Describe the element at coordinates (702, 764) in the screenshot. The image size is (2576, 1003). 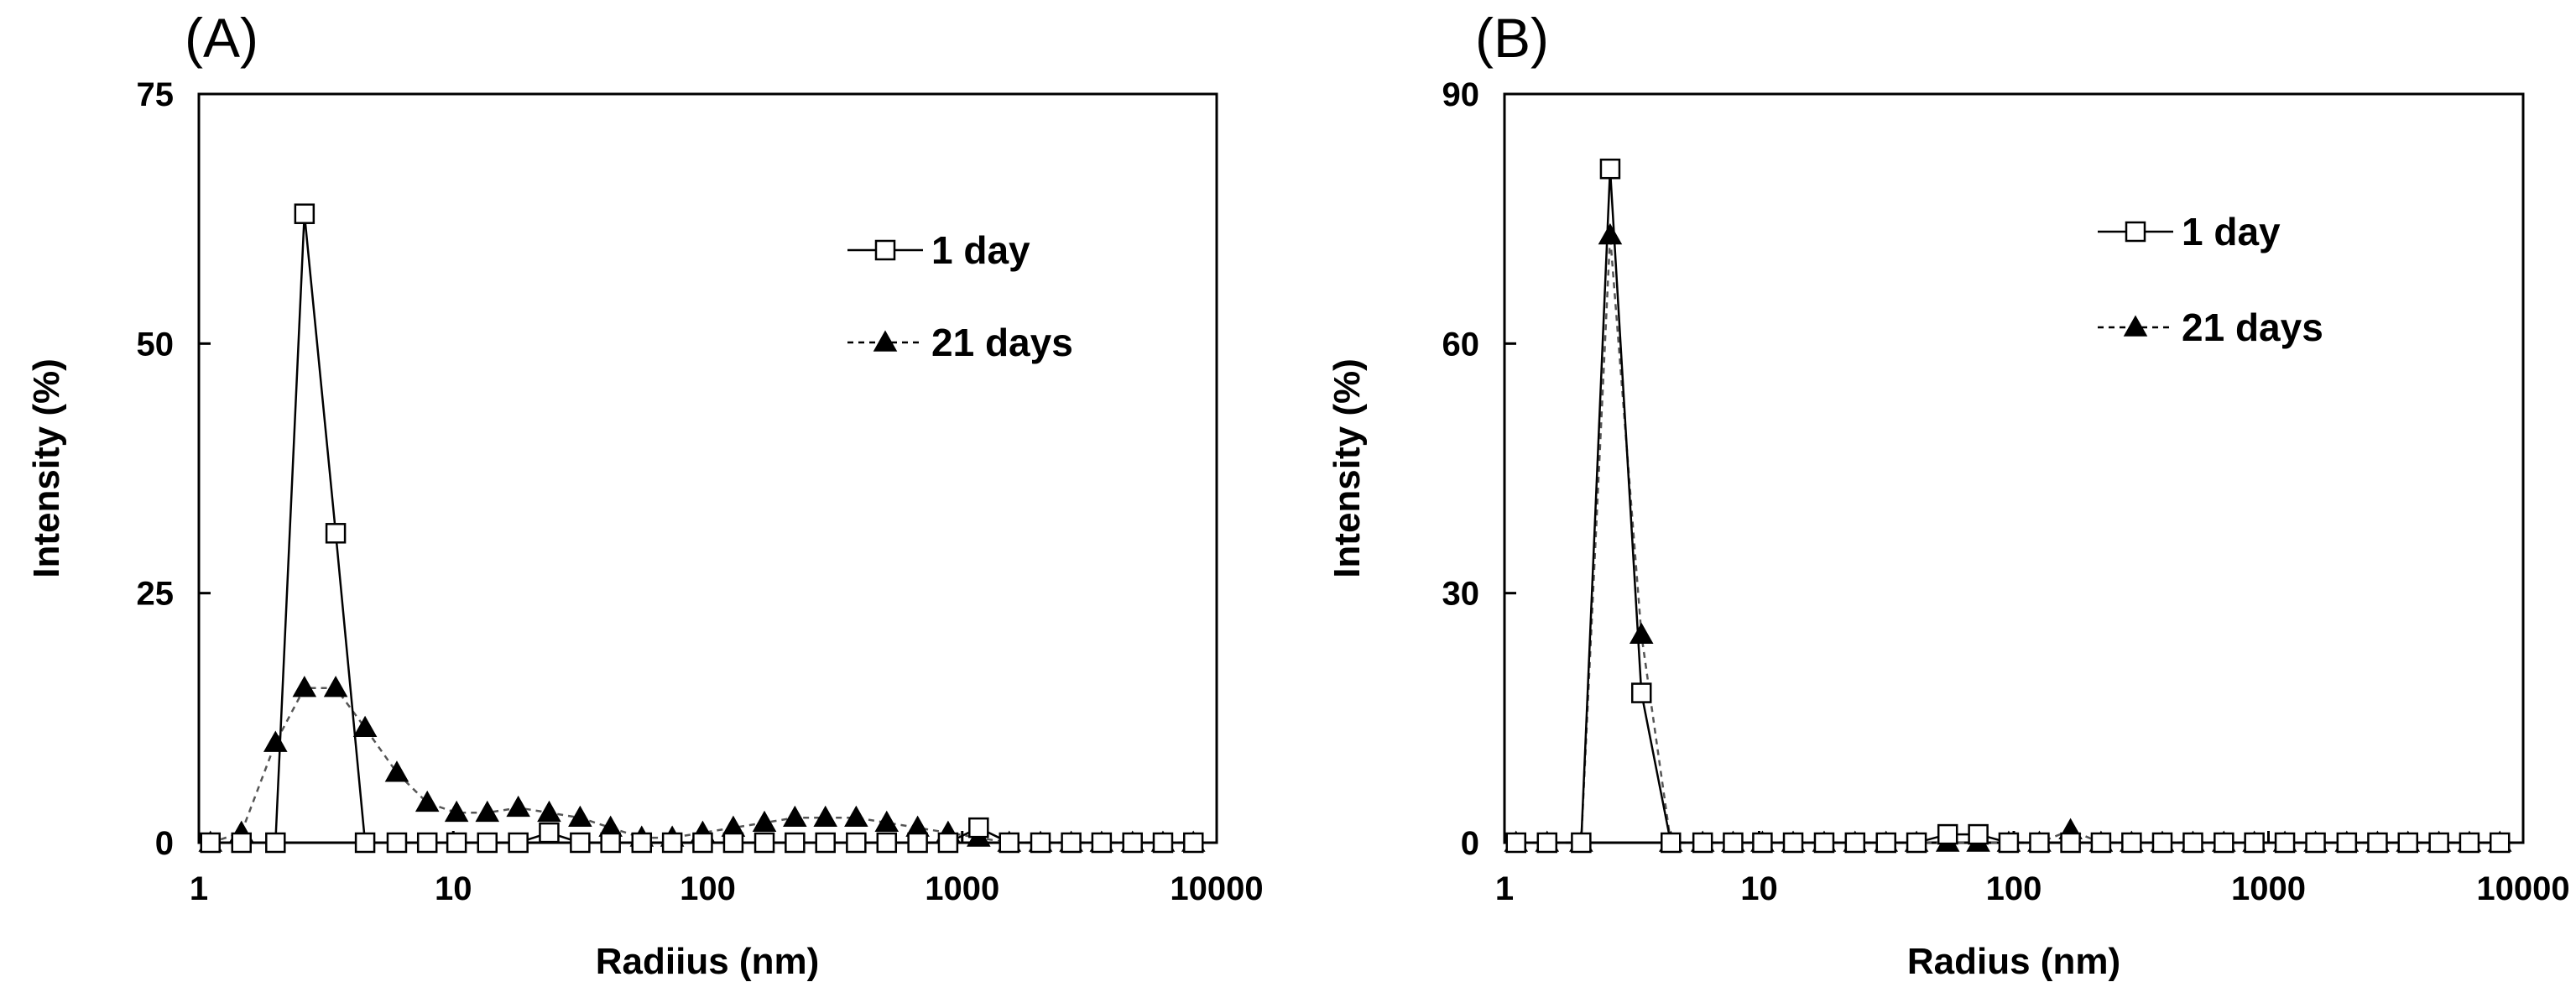
I see `series-twenty-one-days` at that location.